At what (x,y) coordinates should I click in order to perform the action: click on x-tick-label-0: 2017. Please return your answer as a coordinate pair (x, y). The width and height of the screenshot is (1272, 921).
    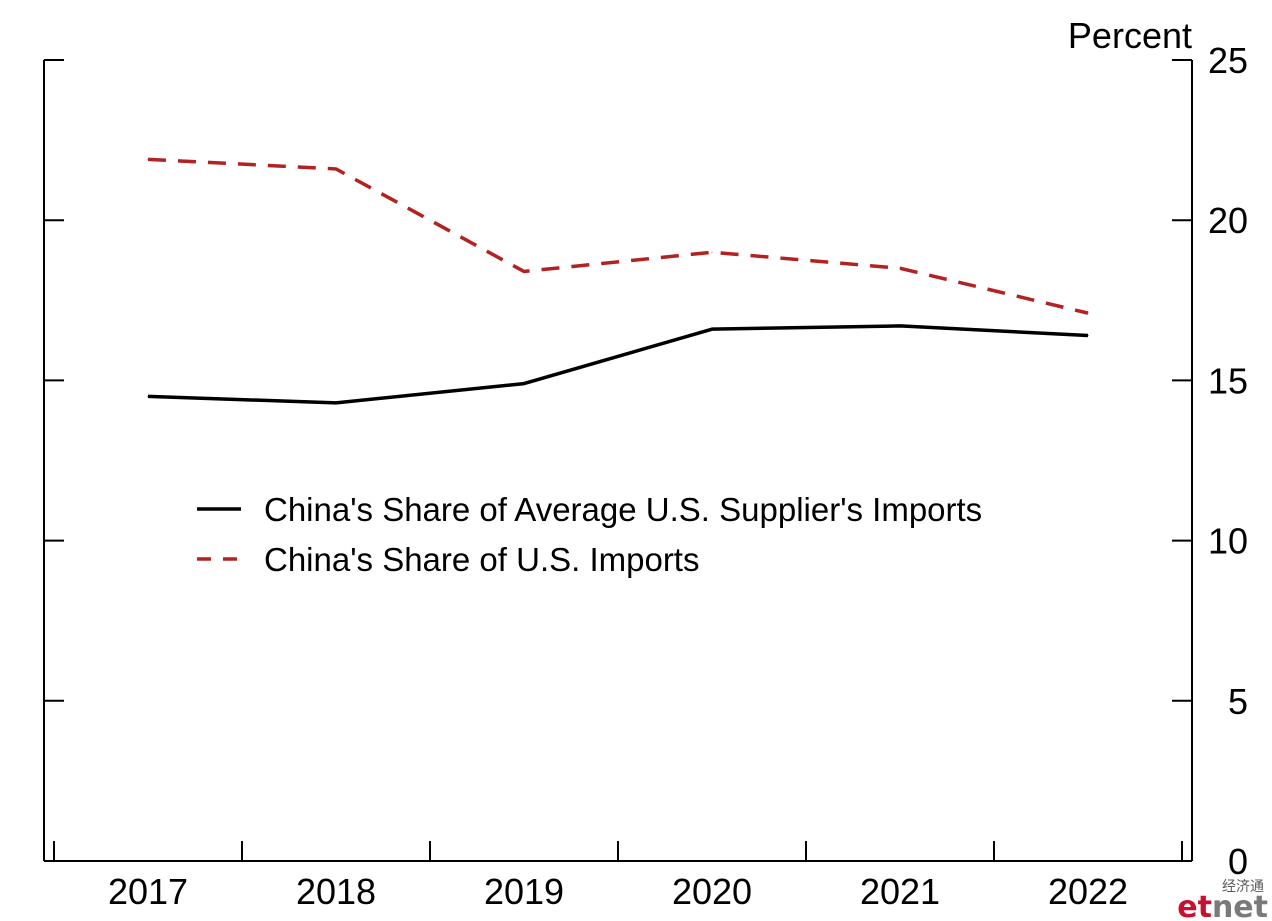
    Looking at the image, I should click on (148, 891).